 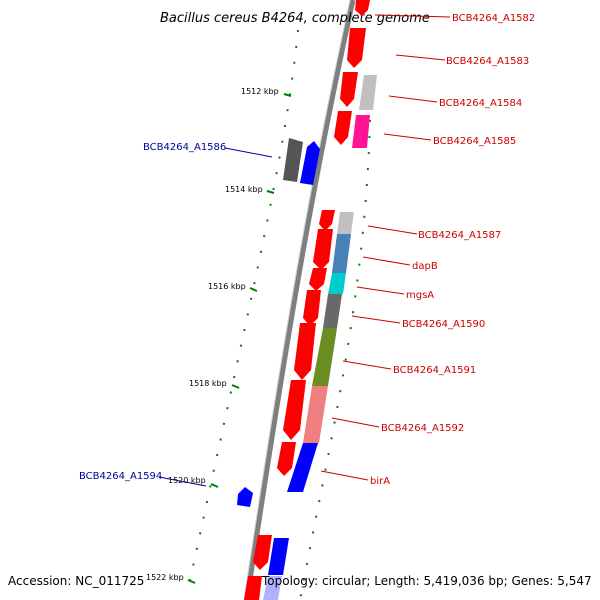 What do you see at coordinates (260, 91) in the screenshot?
I see `ruler-label: 1512 kbp` at bounding box center [260, 91].